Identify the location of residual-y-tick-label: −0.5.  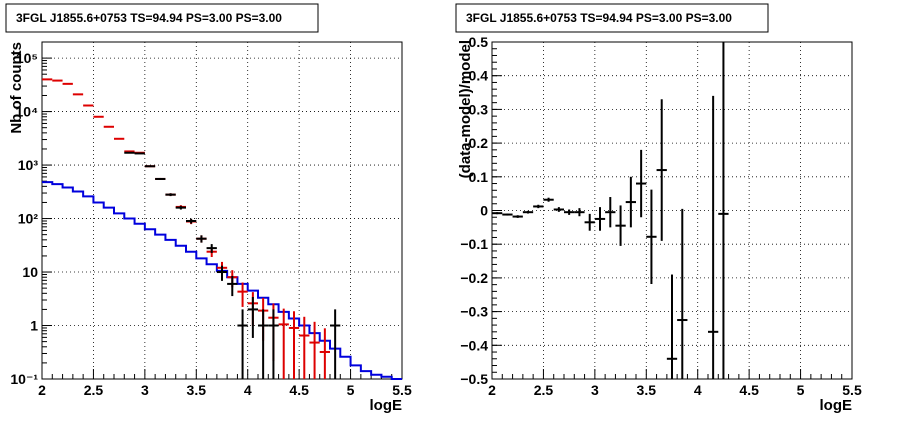
(474, 379).